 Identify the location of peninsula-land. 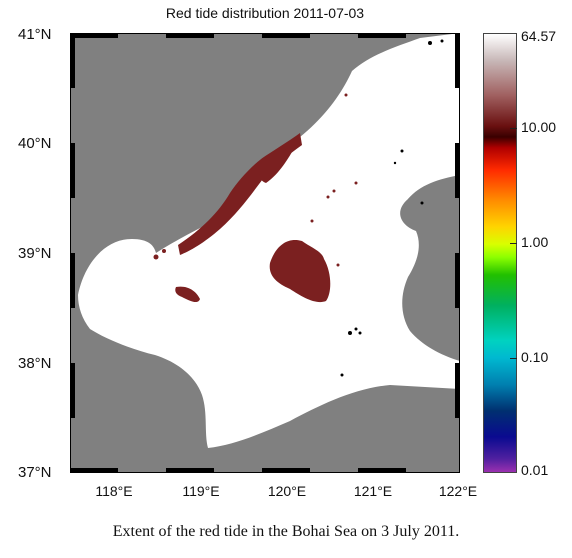
(433, 215).